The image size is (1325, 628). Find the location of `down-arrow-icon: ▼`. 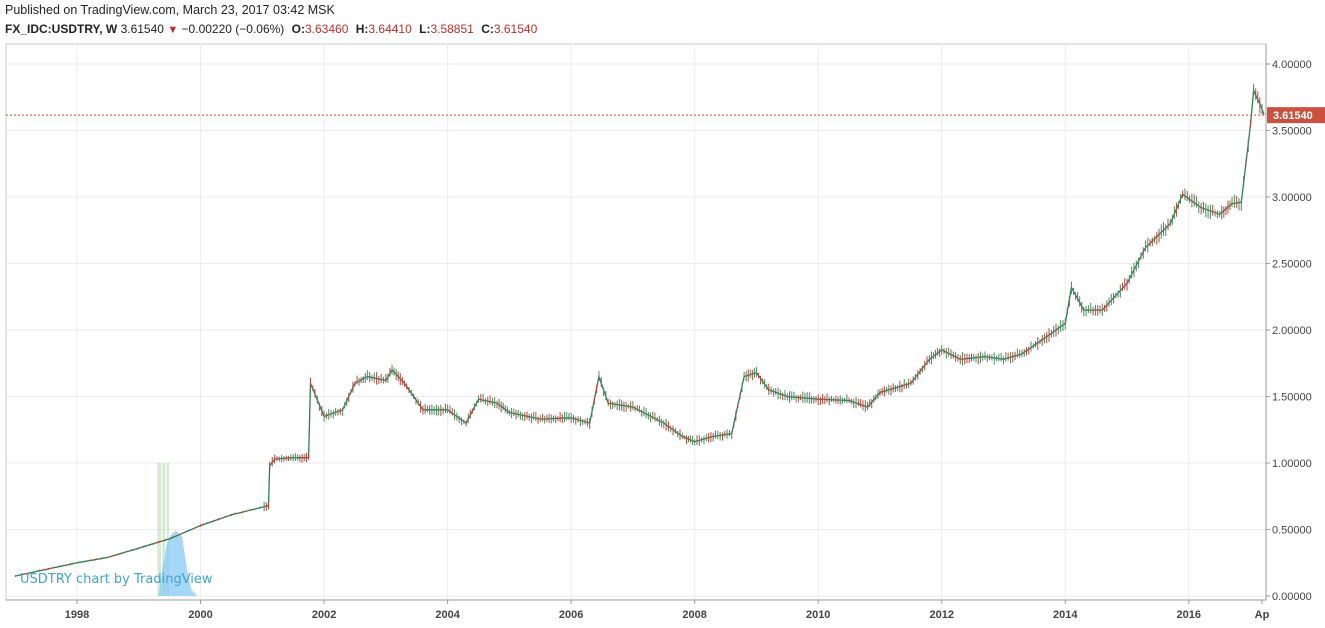

down-arrow-icon: ▼ is located at coordinates (173, 30).